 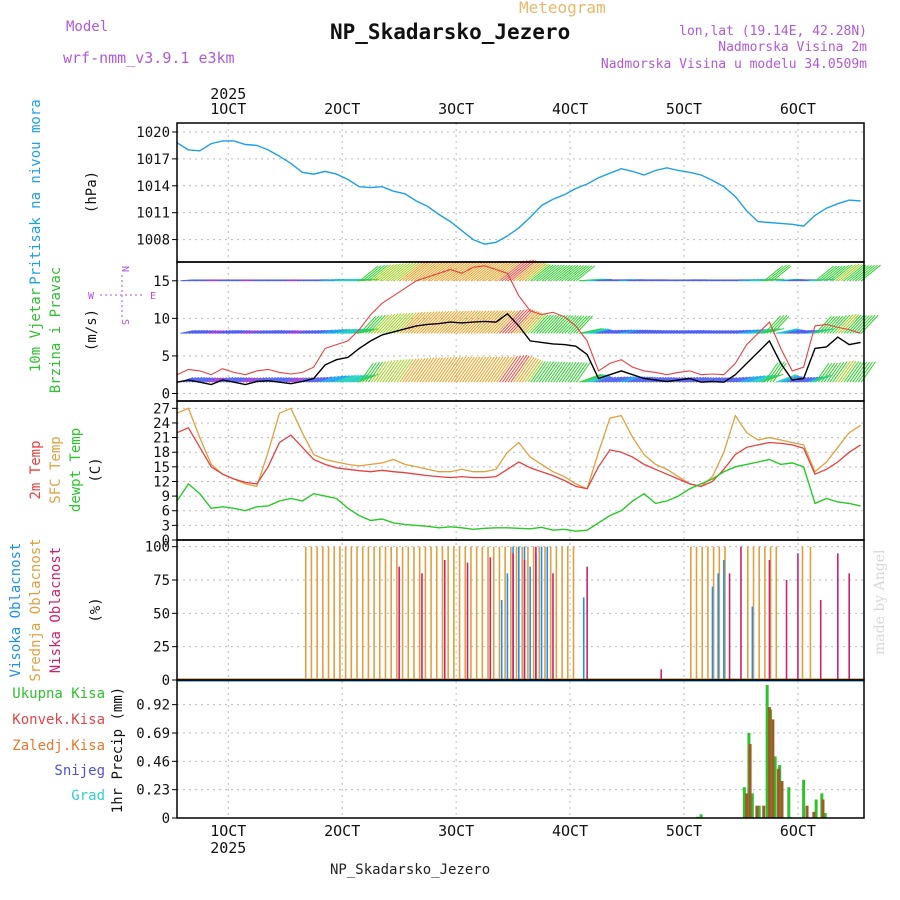 I want to click on wind-gust-line, so click(x=518, y=320).